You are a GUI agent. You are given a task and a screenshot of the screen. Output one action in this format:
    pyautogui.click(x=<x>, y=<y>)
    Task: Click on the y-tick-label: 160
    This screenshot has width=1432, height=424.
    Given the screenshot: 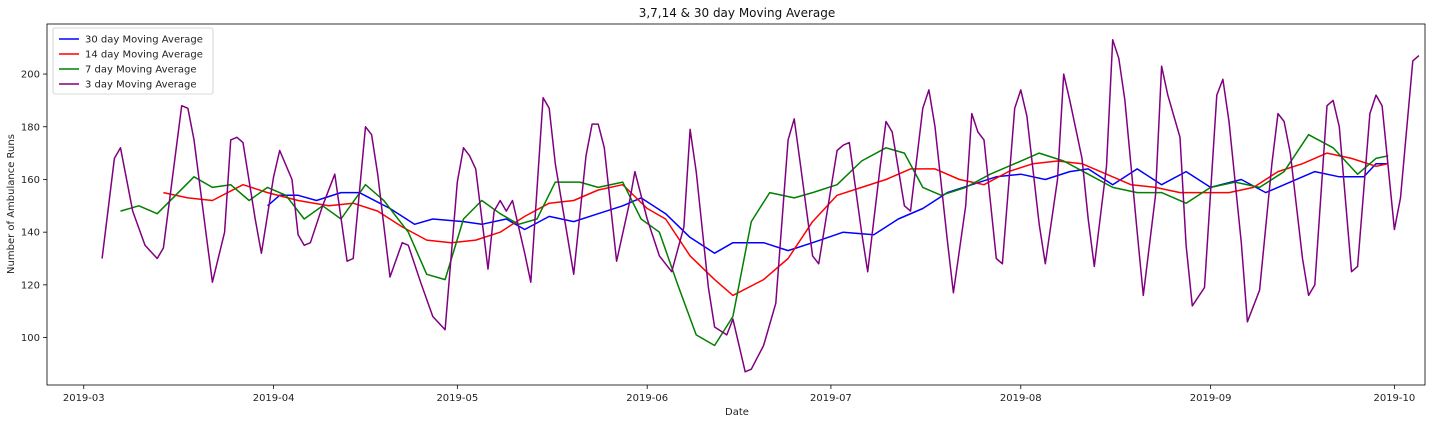 What is the action you would take?
    pyautogui.click(x=30, y=180)
    